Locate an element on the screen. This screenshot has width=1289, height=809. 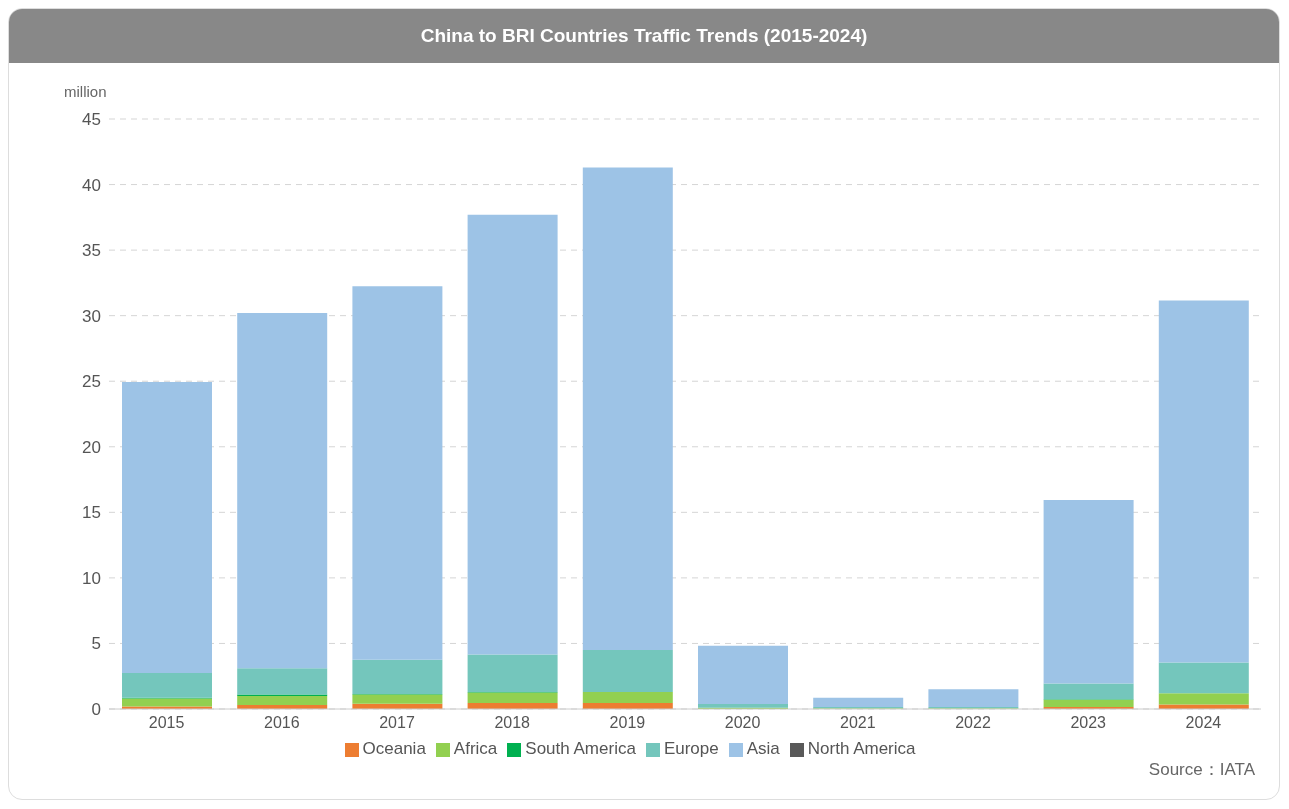
legend-label: Europe is located at coordinates (691, 748).